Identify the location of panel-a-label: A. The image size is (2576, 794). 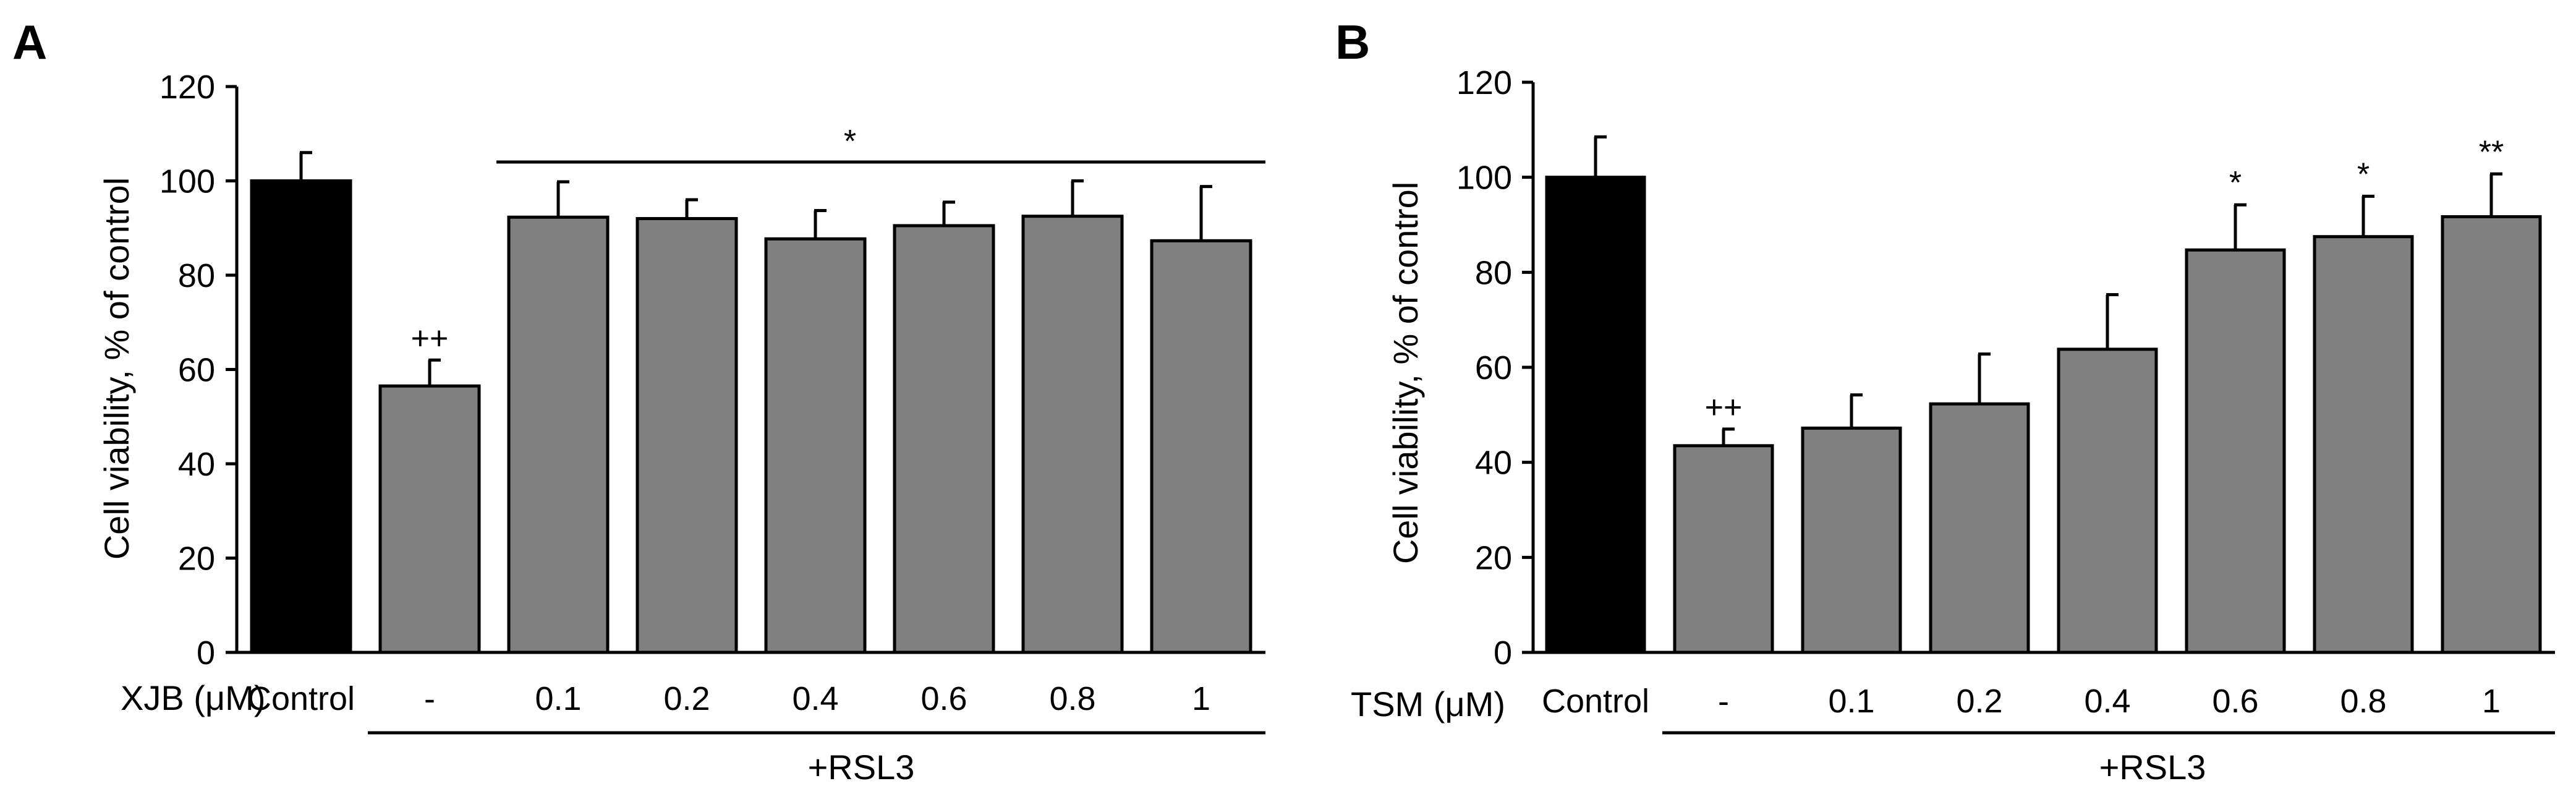
(29, 42).